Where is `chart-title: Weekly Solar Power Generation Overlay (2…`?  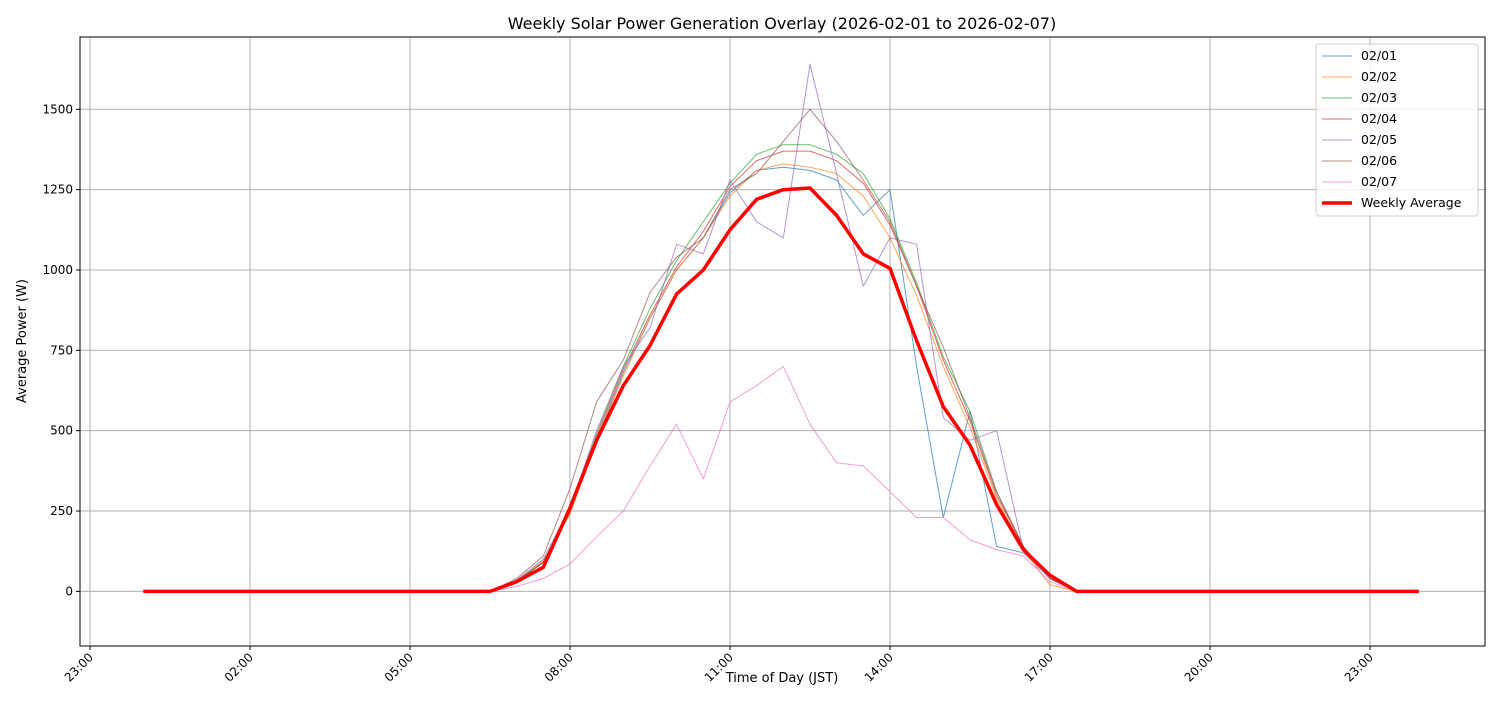 chart-title: Weekly Solar Power Generation Overlay (2… is located at coordinates (782, 23).